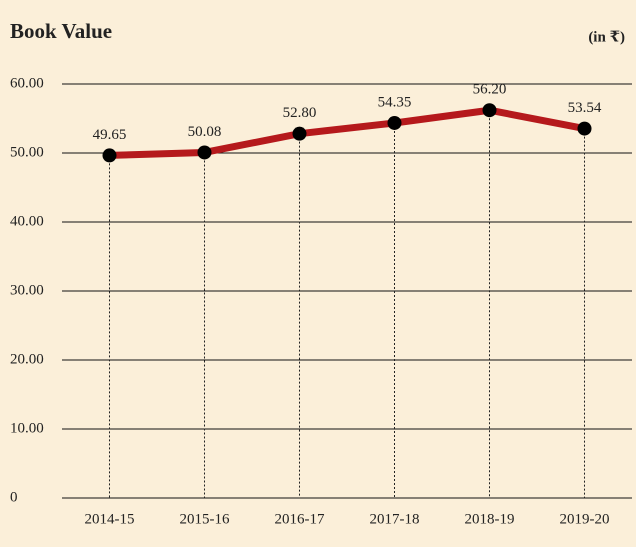 Image resolution: width=636 pixels, height=547 pixels. What do you see at coordinates (300, 519) in the screenshot?
I see `x-tick-label: 2016-17` at bounding box center [300, 519].